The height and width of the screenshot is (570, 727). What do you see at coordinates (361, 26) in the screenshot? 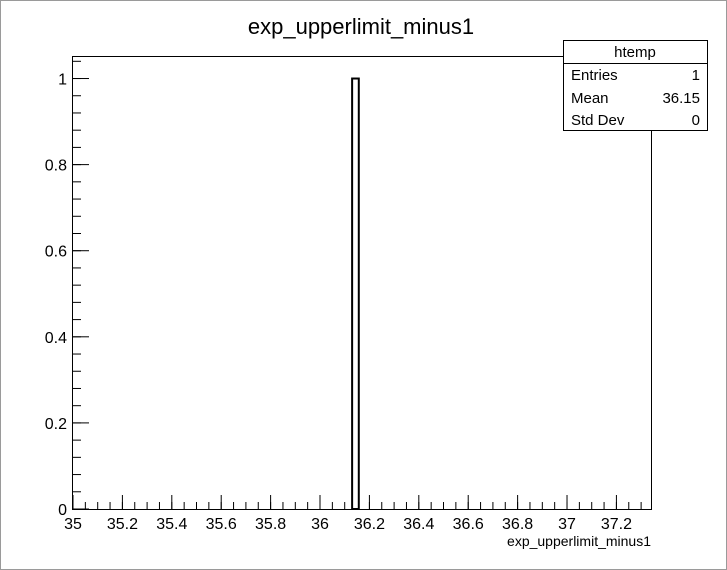
I see `chart-title: exp_upperlimit_minus1` at bounding box center [361, 26].